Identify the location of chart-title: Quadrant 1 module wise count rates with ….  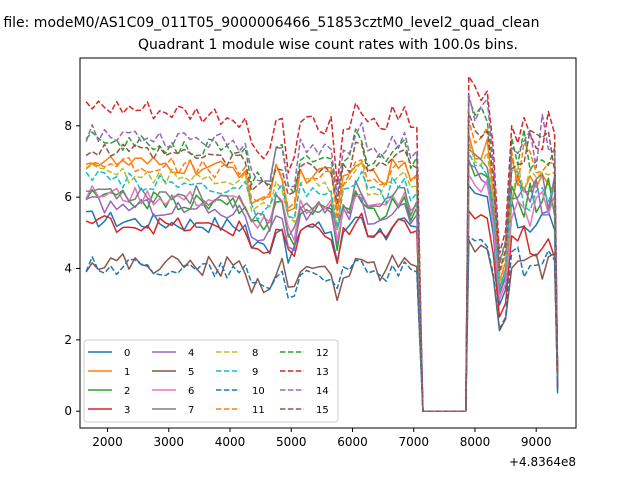
(328, 45).